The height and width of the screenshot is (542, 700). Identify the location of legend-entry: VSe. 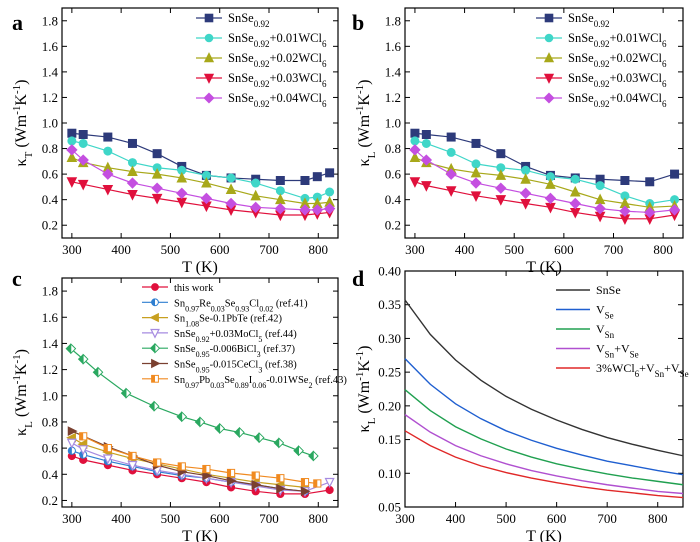
(605, 312).